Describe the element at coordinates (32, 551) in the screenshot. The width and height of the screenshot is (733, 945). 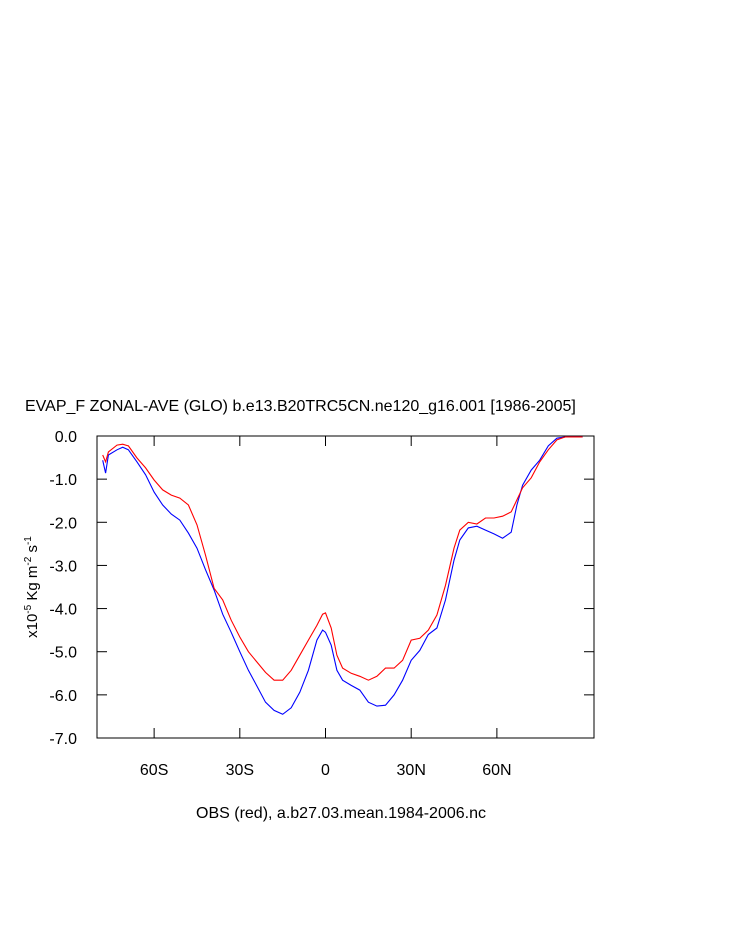
I see `y-axis-label-part: s` at that location.